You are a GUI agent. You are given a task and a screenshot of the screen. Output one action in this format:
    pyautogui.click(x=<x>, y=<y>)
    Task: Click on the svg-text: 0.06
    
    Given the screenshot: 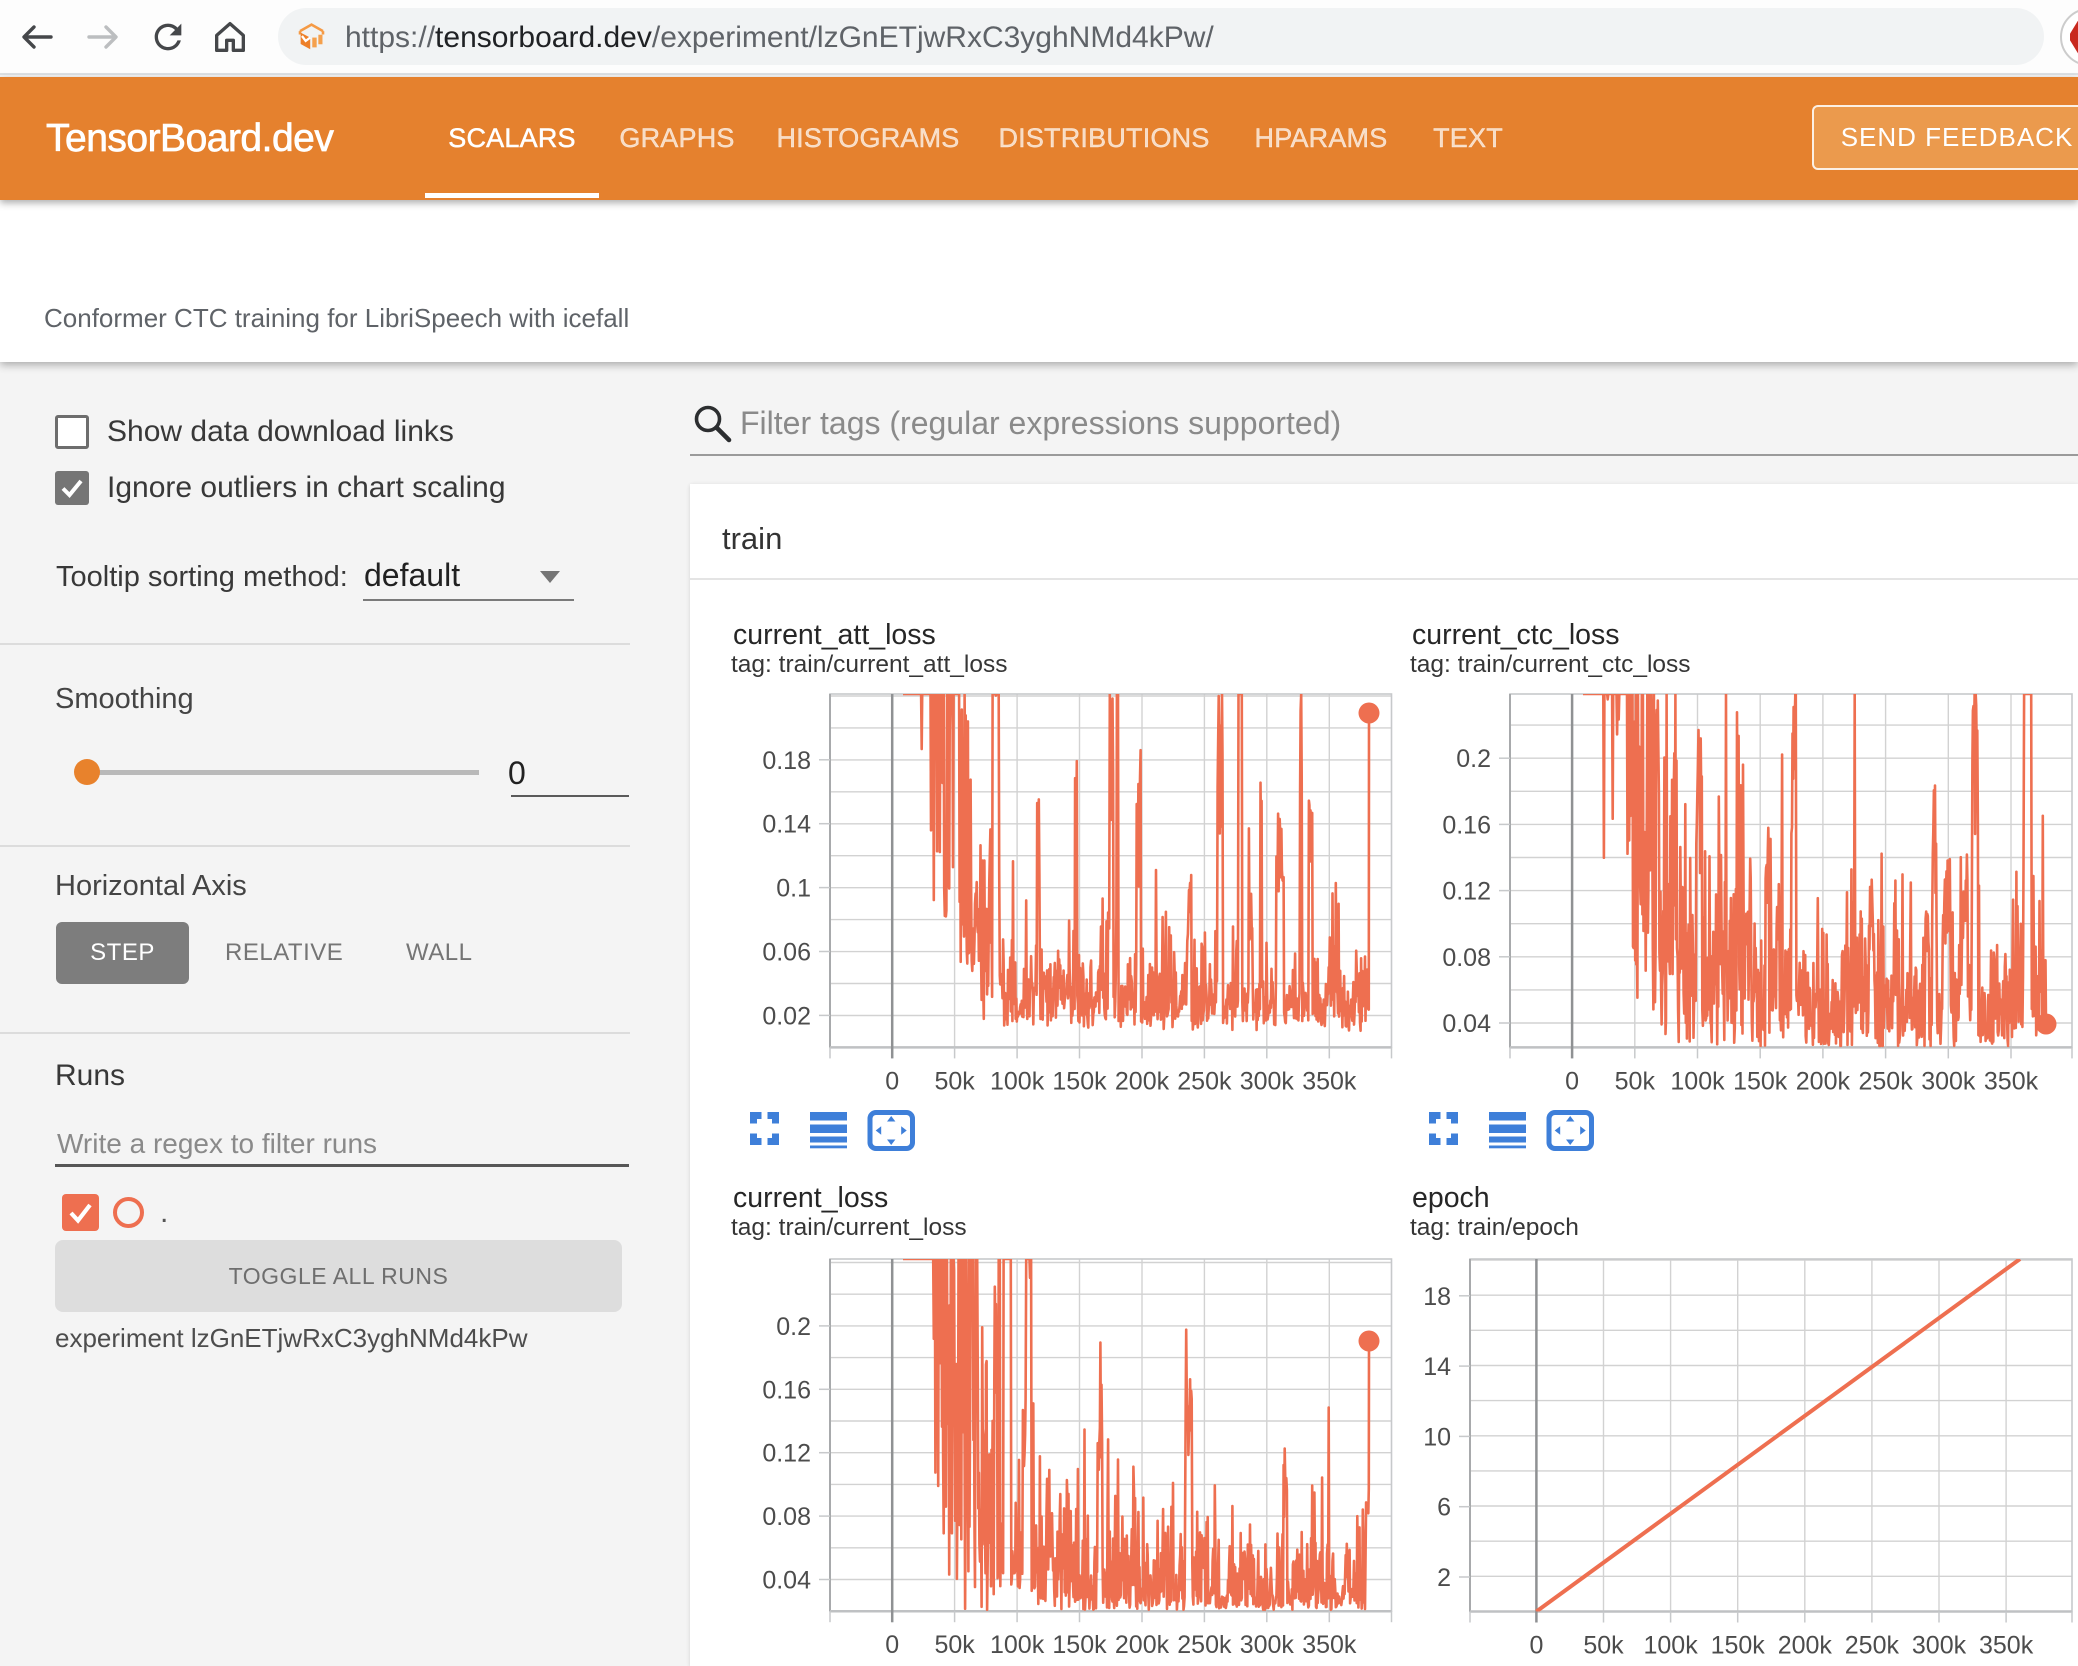 What is the action you would take?
    pyautogui.click(x=786, y=953)
    